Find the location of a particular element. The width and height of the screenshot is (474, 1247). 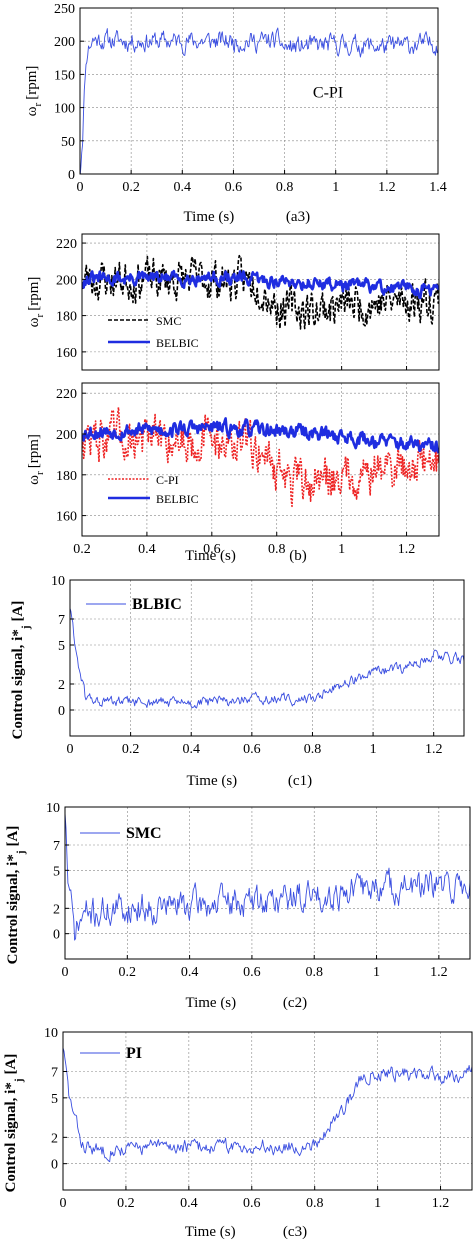

y-tick-label: 160 is located at coordinates (66, 517).